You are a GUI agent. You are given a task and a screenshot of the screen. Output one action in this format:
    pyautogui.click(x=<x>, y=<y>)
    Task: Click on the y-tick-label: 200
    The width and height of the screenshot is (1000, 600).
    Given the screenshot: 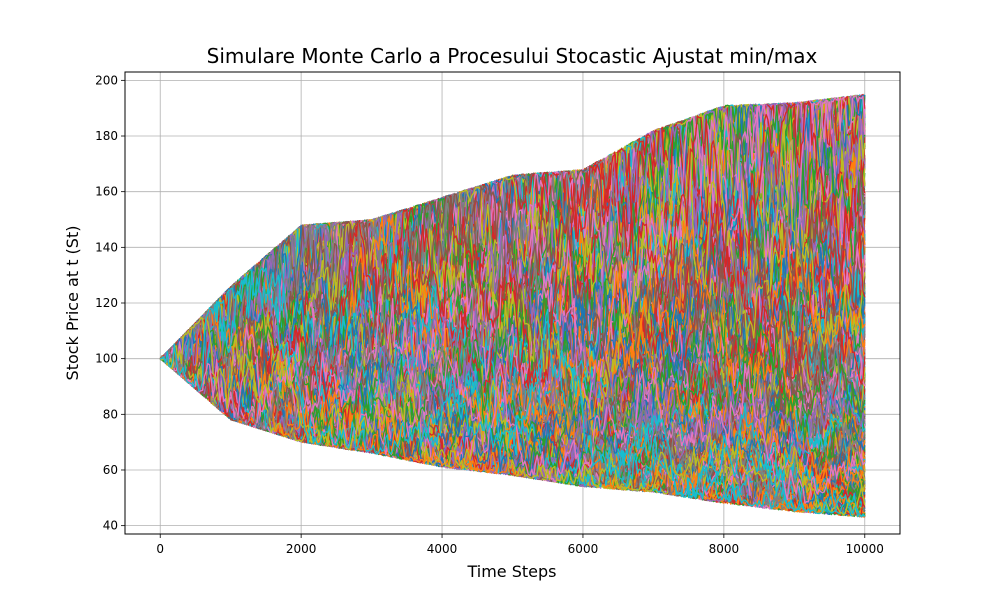 What is the action you would take?
    pyautogui.click(x=106, y=80)
    